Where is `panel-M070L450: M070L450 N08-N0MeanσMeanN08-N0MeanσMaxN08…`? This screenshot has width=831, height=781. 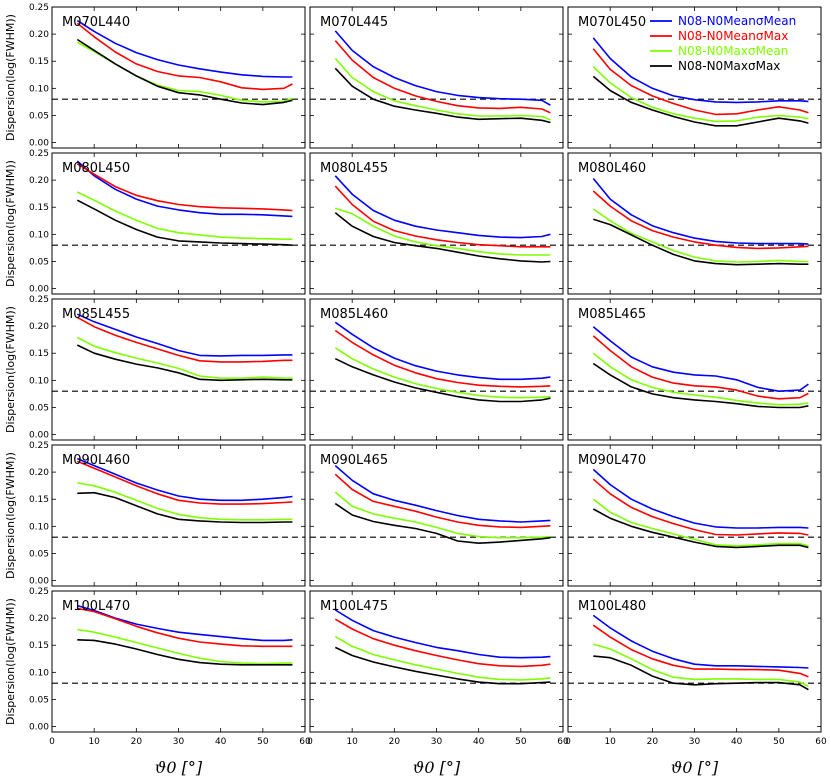
panel-M070L450: M070L450 N08-N0MeanσMeanN08-N0MeanσMaxN08… is located at coordinates (694, 77).